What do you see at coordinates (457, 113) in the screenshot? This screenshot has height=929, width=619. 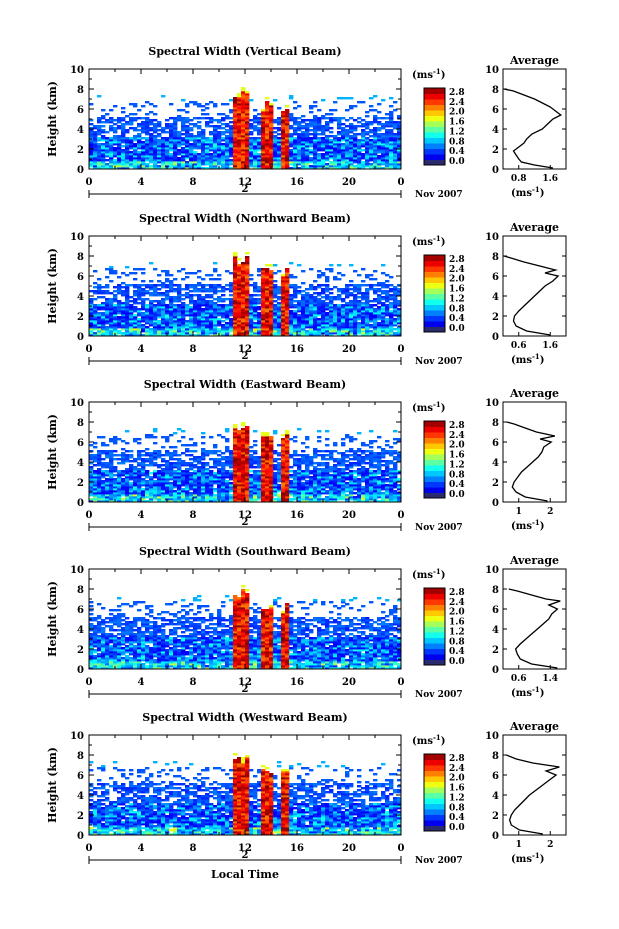 I see `colorbar-tick-label: 2.0` at bounding box center [457, 113].